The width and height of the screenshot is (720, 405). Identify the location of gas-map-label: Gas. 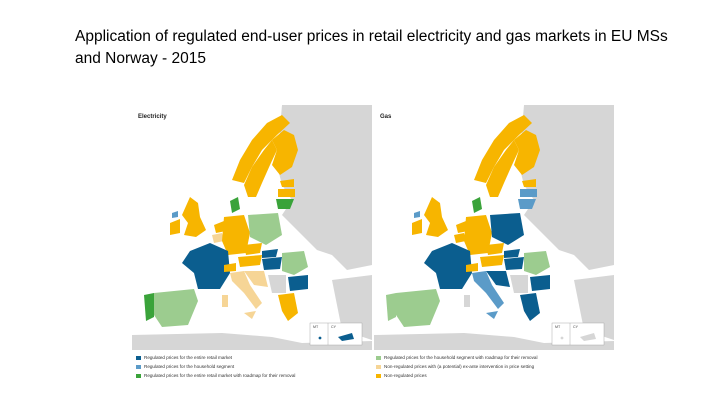
(386, 117).